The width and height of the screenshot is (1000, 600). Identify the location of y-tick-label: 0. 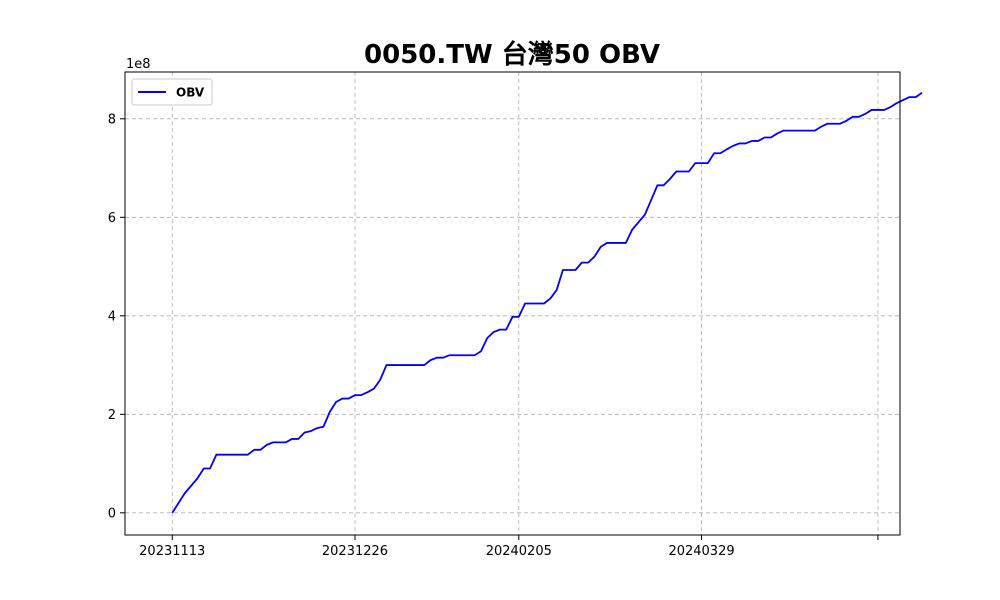
(112, 513).